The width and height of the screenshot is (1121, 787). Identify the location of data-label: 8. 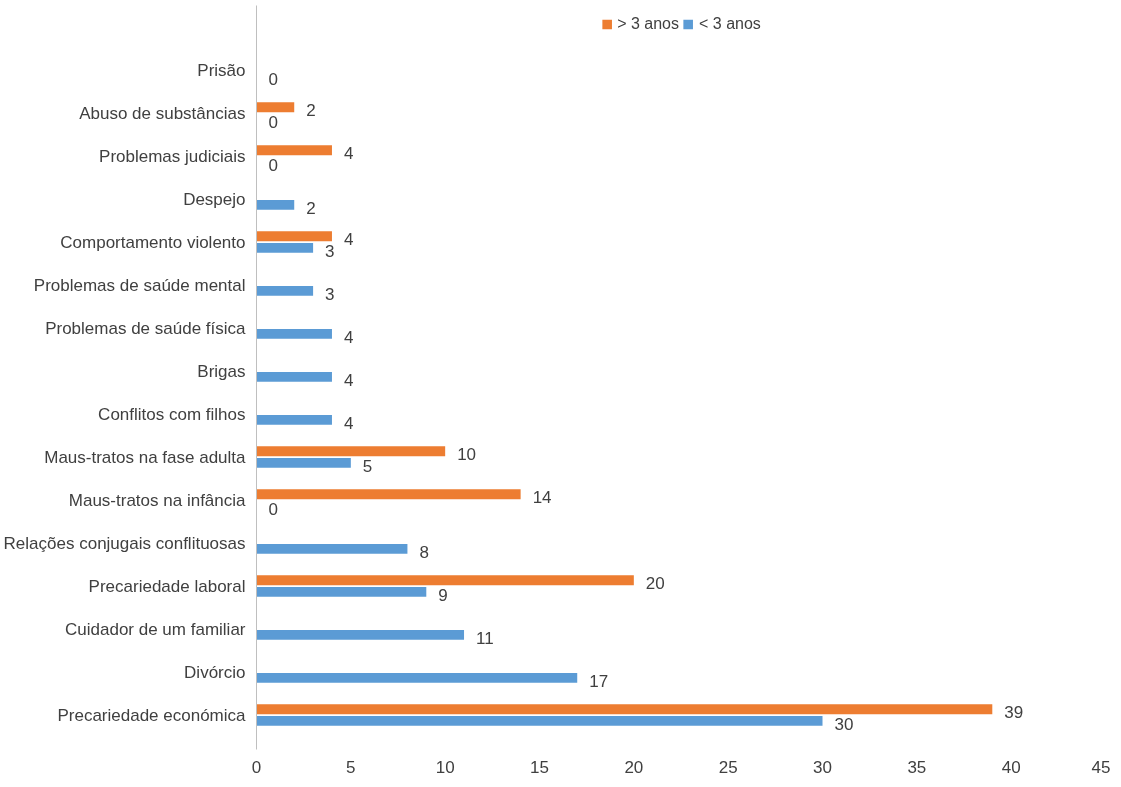
(424, 552).